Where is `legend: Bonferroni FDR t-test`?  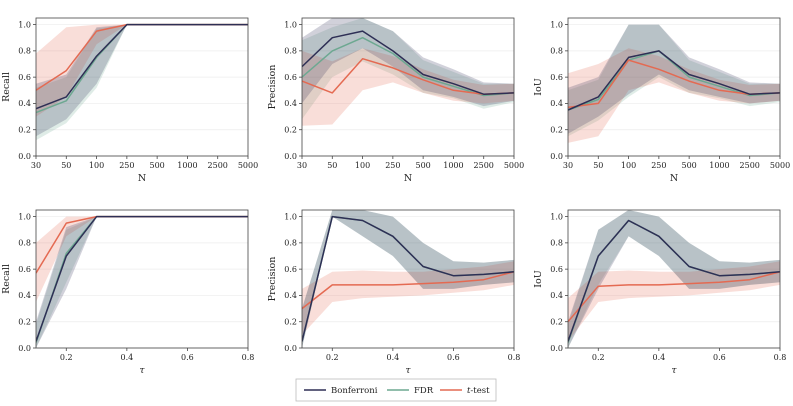
legend: Bonferroni FDR t-test is located at coordinates (396, 390).